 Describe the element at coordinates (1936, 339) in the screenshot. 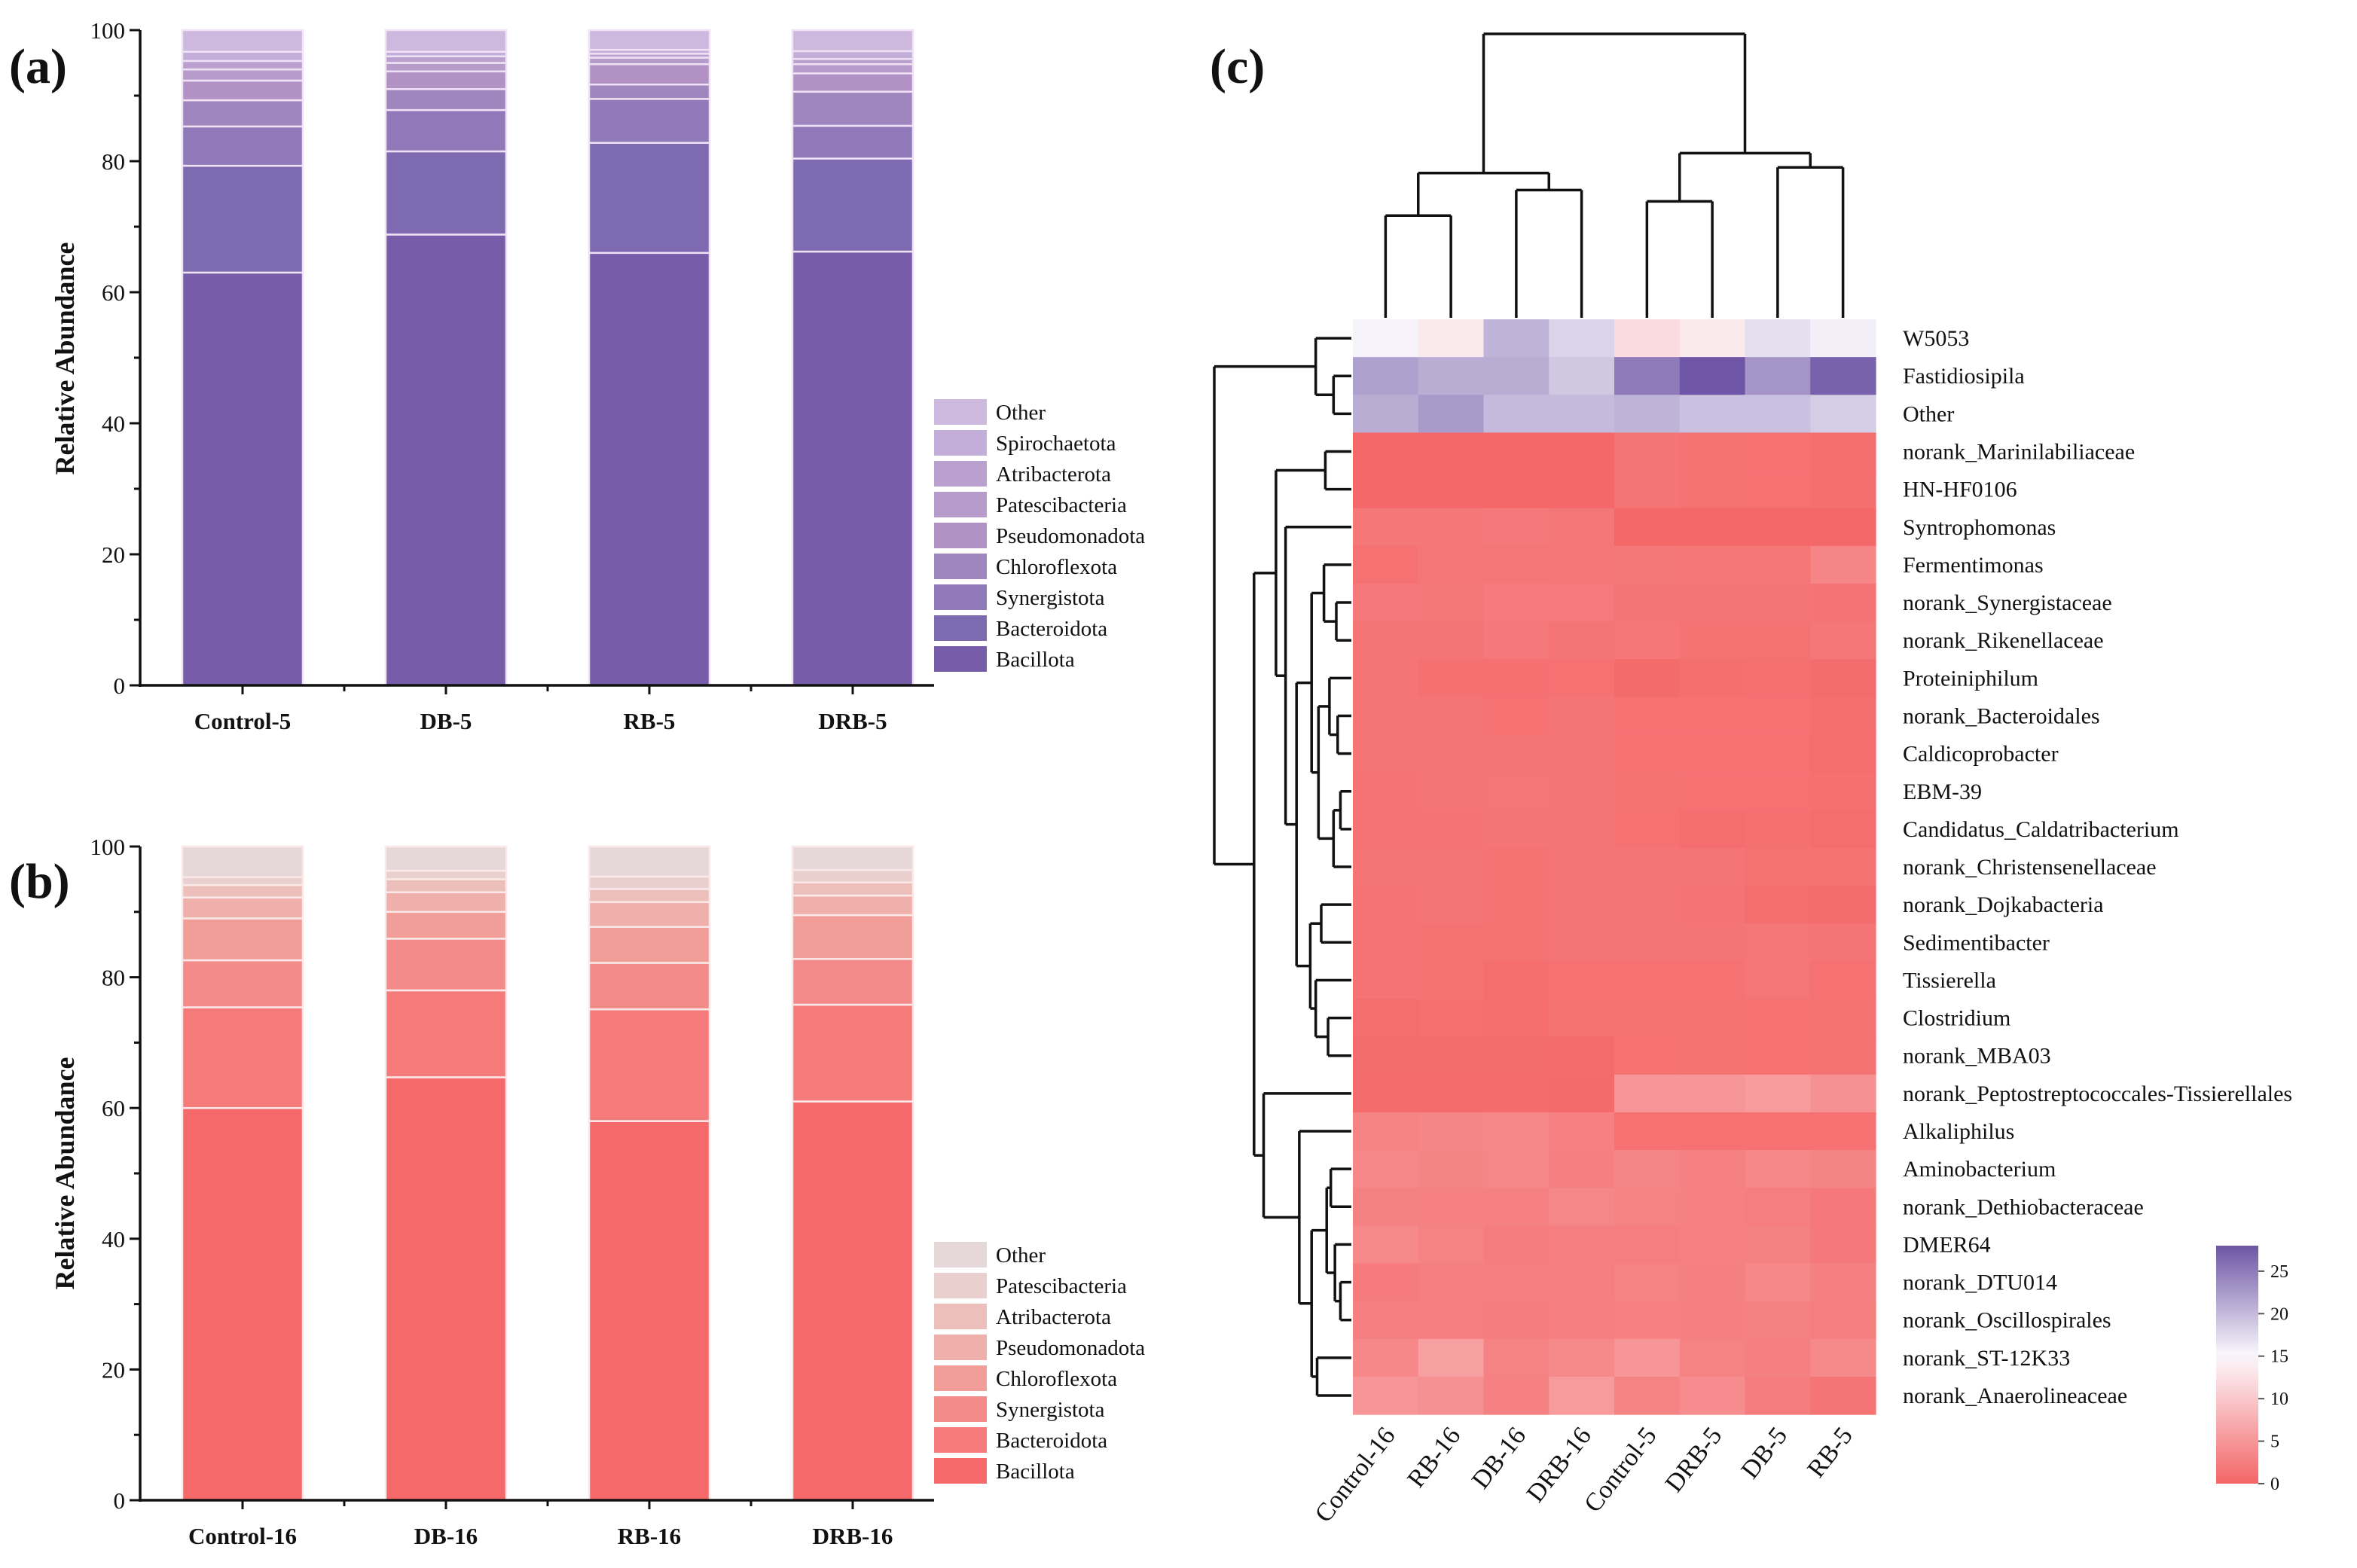

I see `row-label: W5053` at that location.